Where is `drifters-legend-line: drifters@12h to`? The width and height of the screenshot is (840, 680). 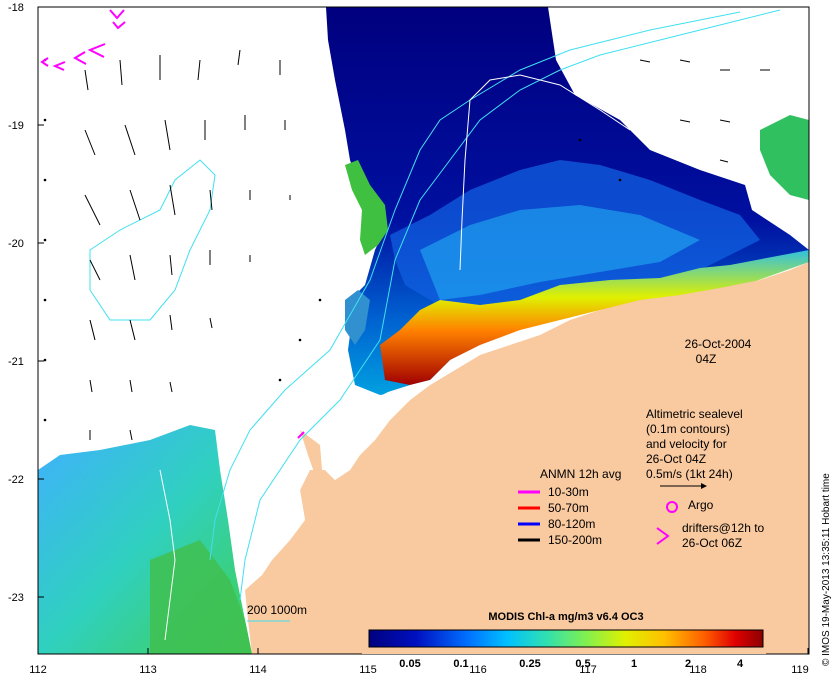
drifters-legend-line: drifters@12h to is located at coordinates (723, 528).